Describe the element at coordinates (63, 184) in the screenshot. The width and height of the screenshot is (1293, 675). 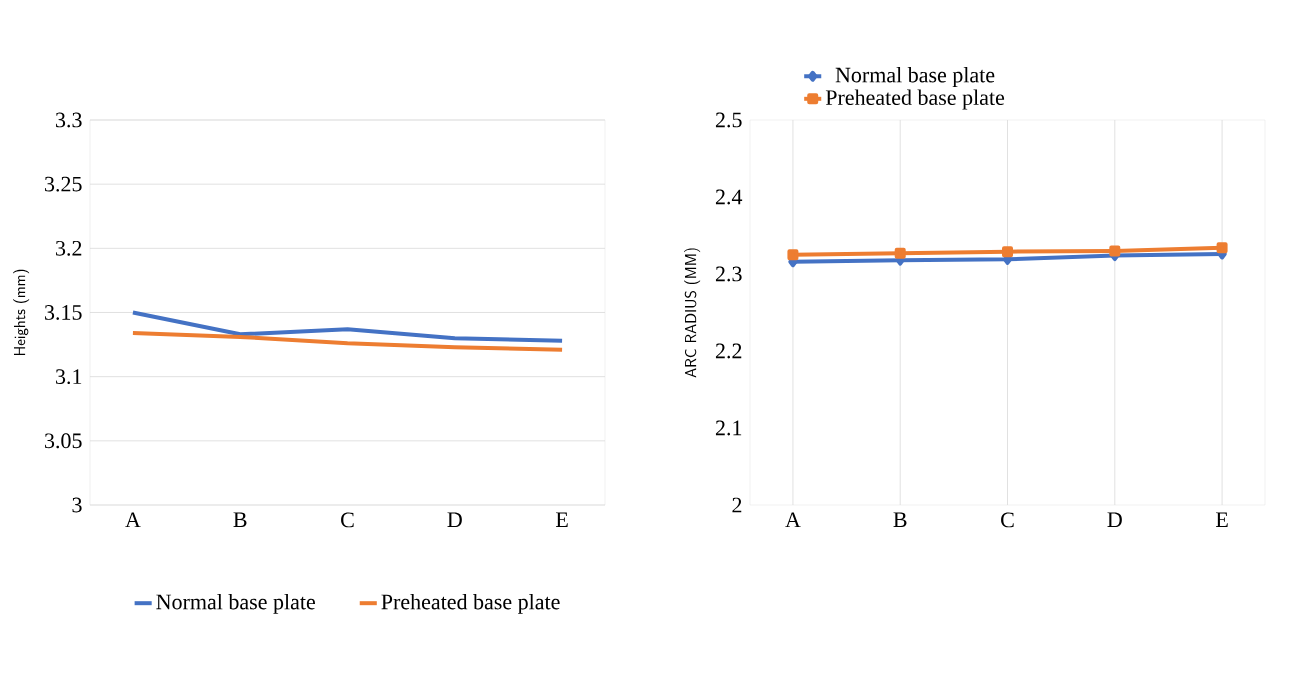
I see `y-tick-label: 3.25` at that location.